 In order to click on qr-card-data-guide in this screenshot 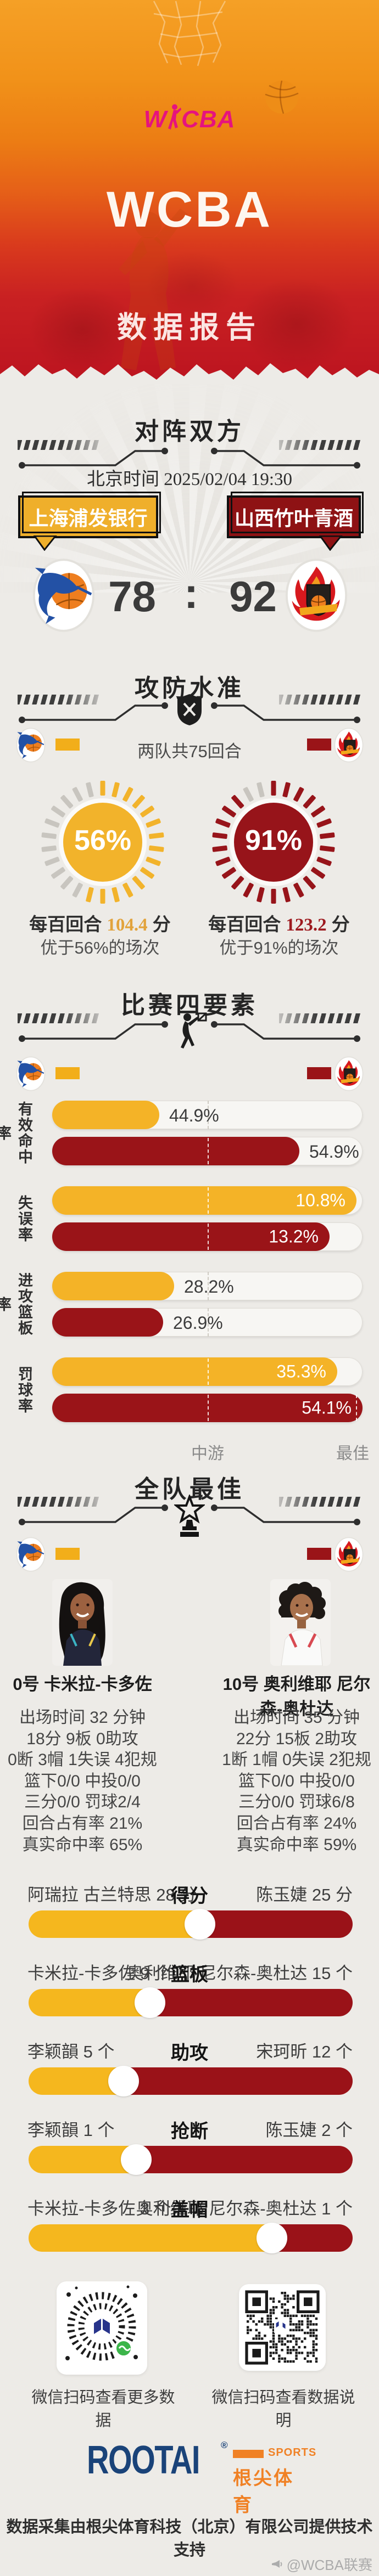, I will do `click(282, 2327)`.